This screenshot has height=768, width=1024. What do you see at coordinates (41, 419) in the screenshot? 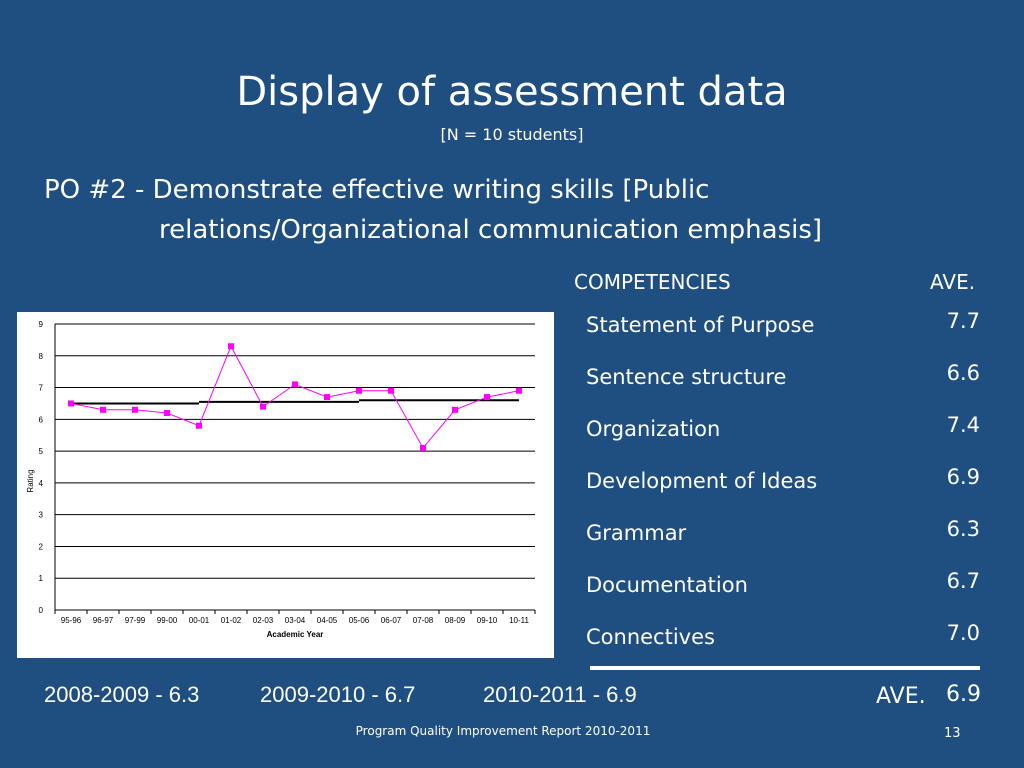
I see `y-tick-label: 6` at bounding box center [41, 419].